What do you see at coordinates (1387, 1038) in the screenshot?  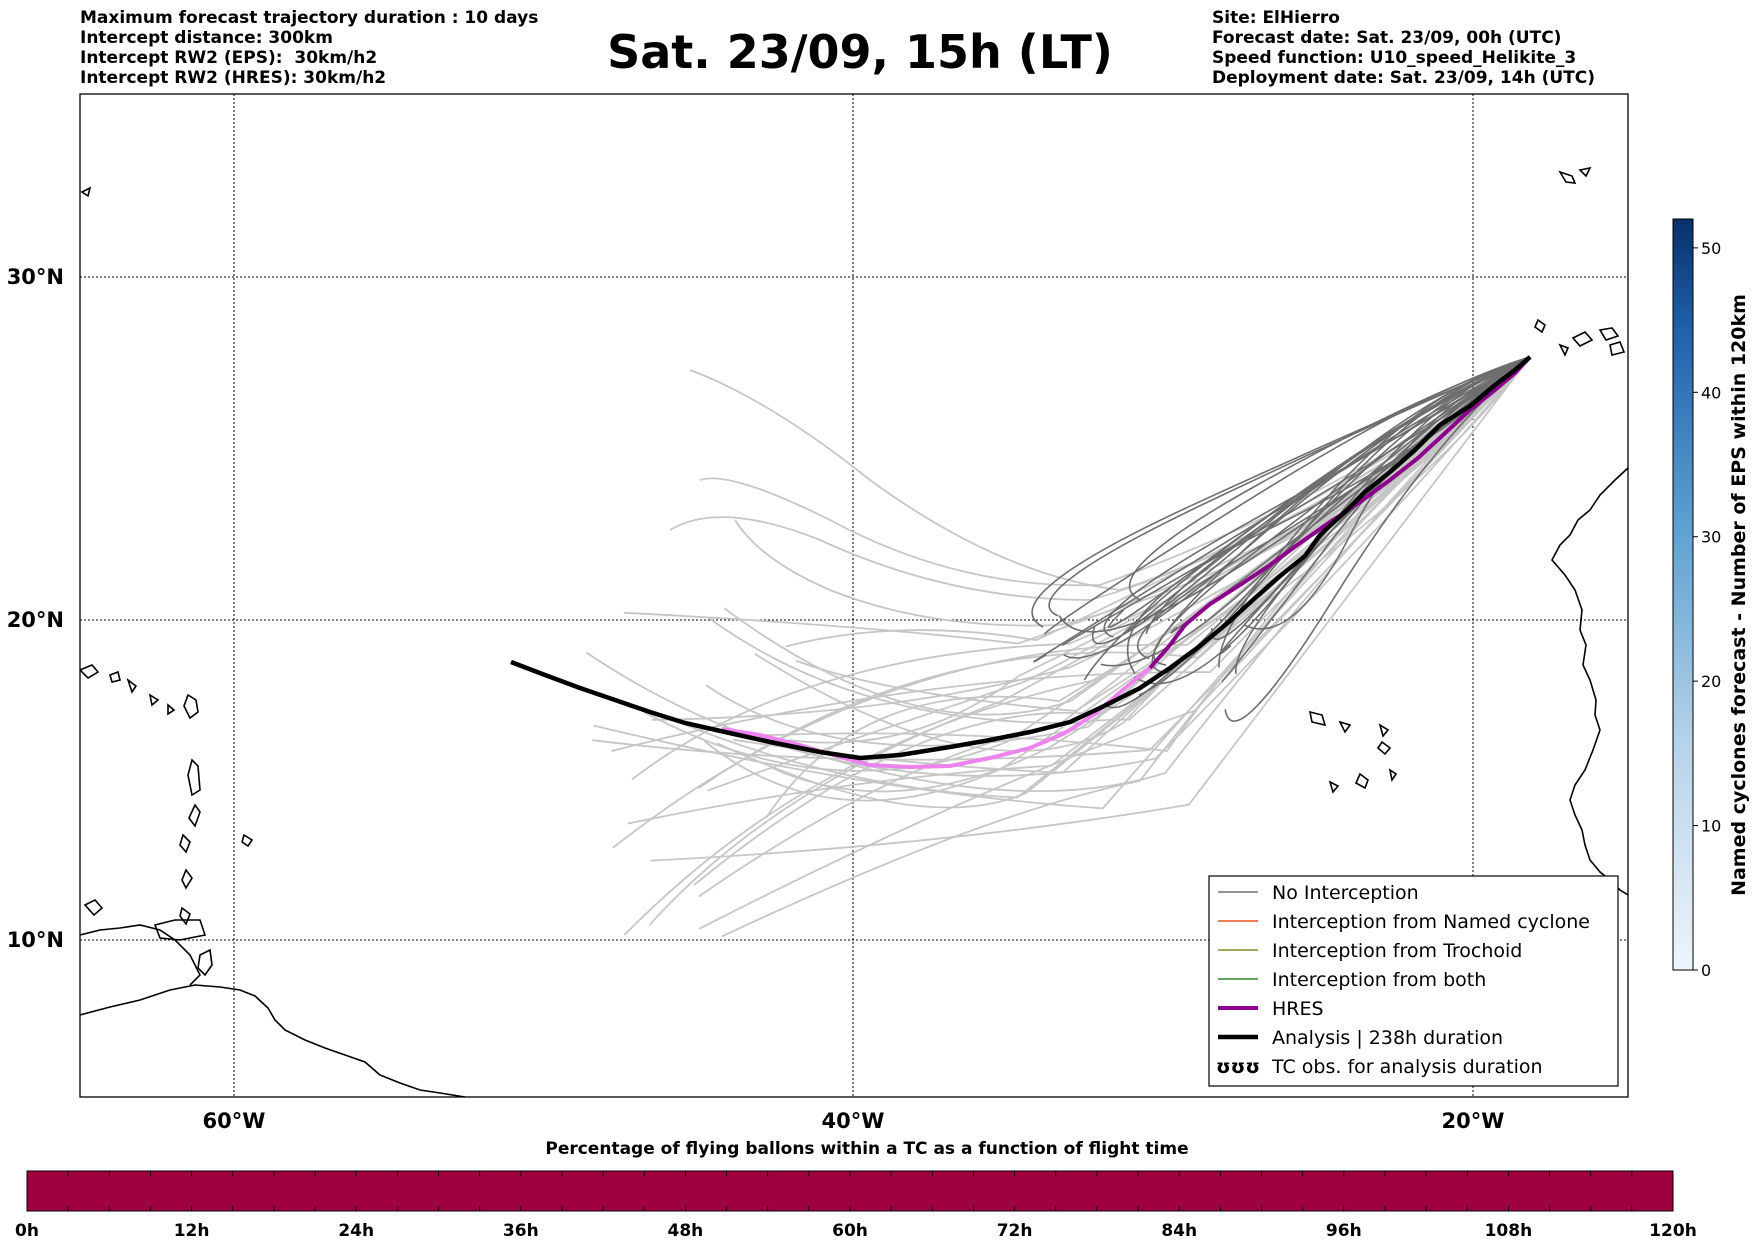 I see `legend-item: Analysis | 238h duration` at bounding box center [1387, 1038].